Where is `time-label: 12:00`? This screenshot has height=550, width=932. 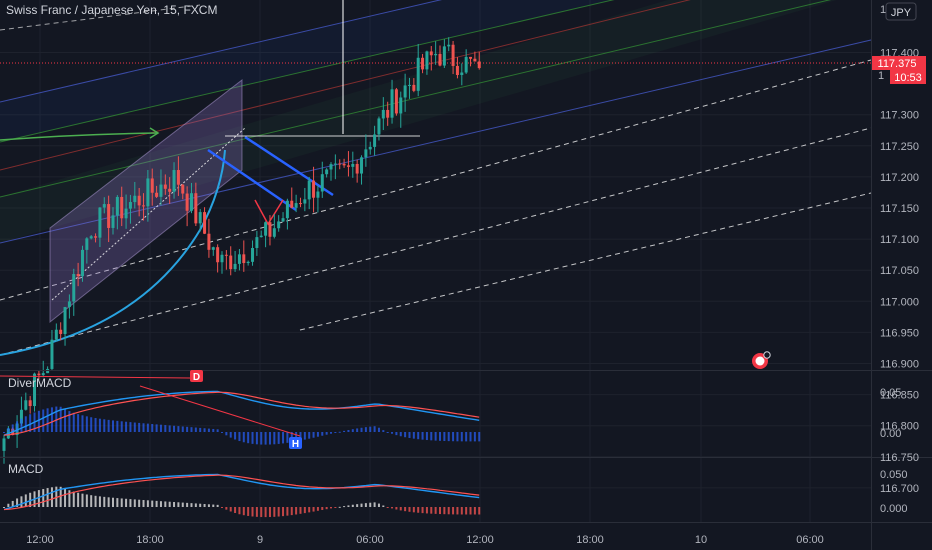 time-label: 12:00 is located at coordinates (40, 540).